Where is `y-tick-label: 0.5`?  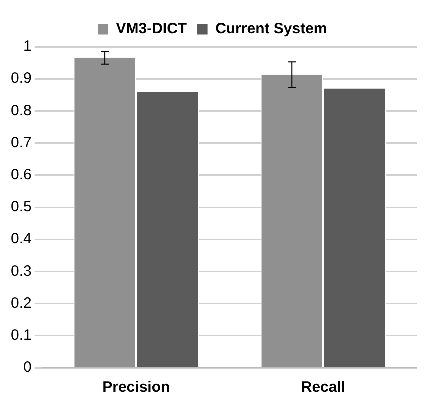
y-tick-label: 0.5 is located at coordinates (21, 207).